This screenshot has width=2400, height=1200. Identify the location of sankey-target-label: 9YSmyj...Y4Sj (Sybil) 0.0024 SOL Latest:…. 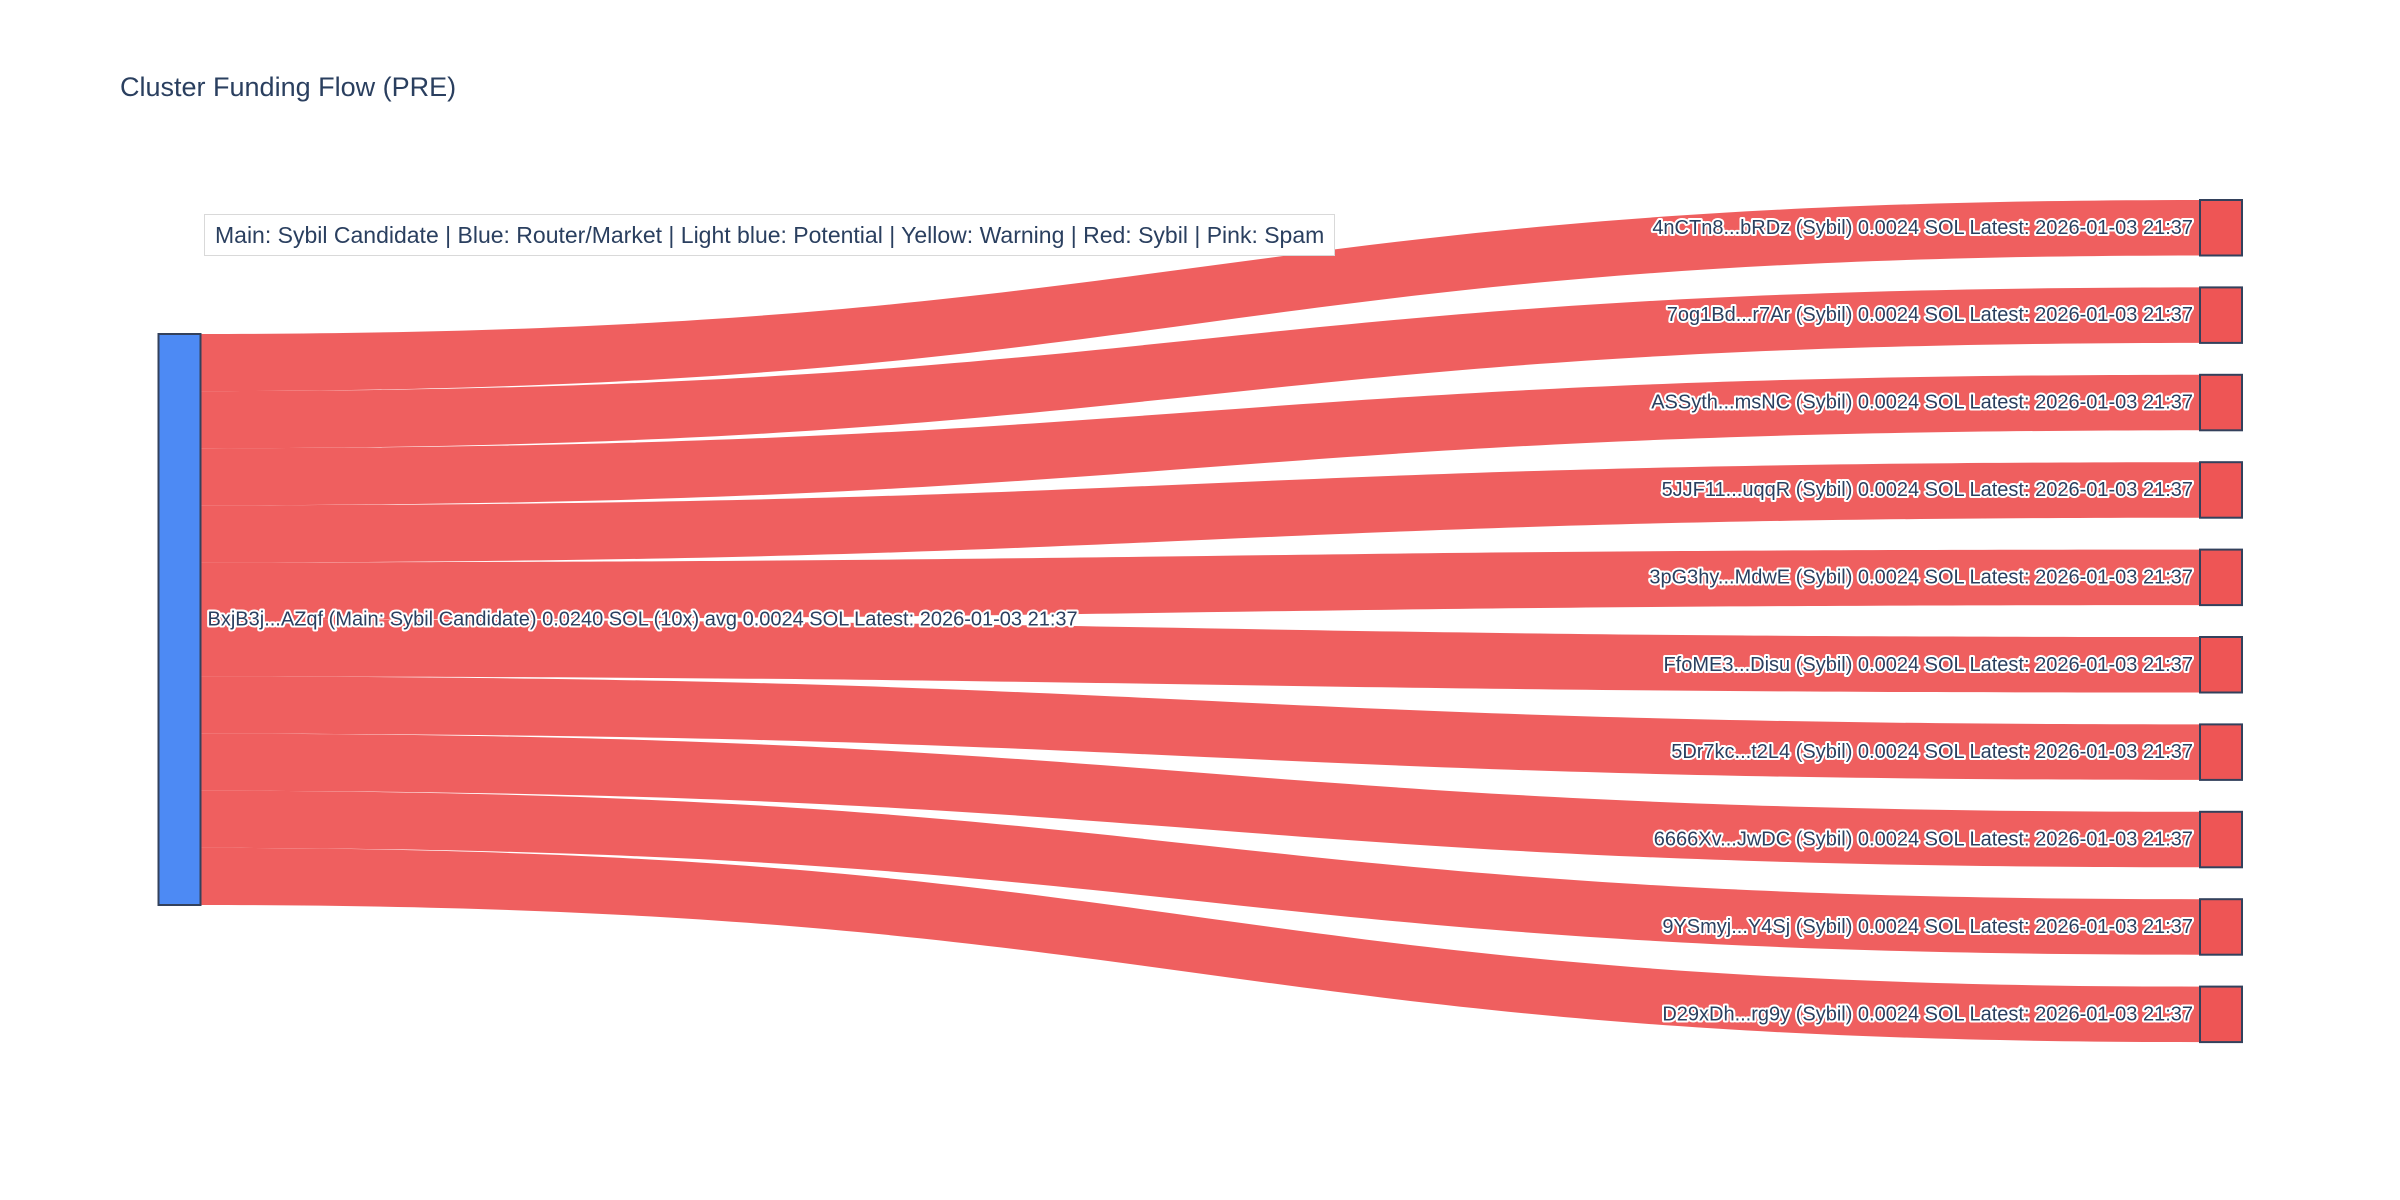
(1927, 927).